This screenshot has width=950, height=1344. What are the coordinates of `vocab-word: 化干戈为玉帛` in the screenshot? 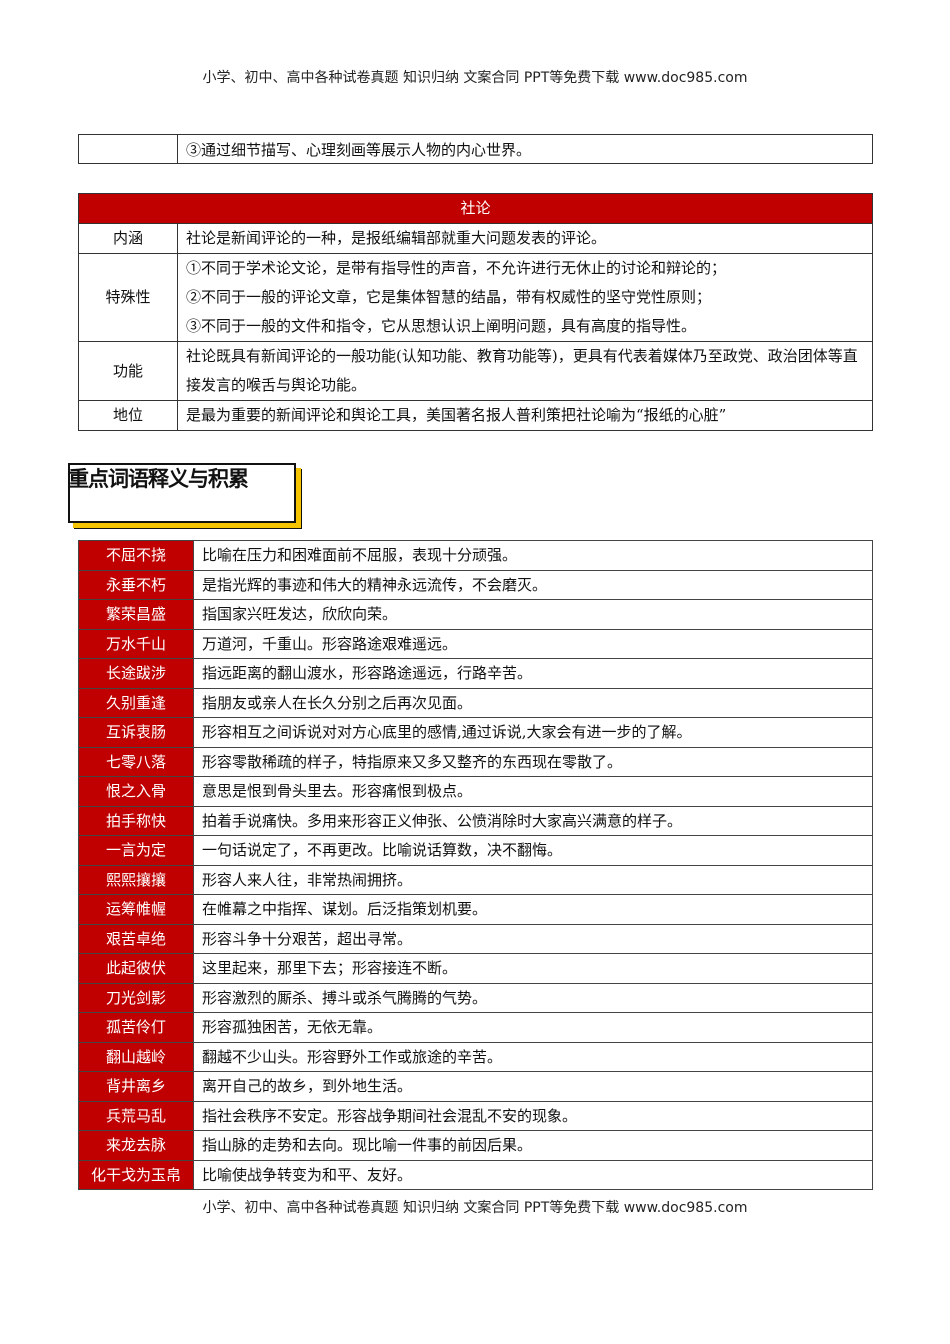 It's located at (136, 1174).